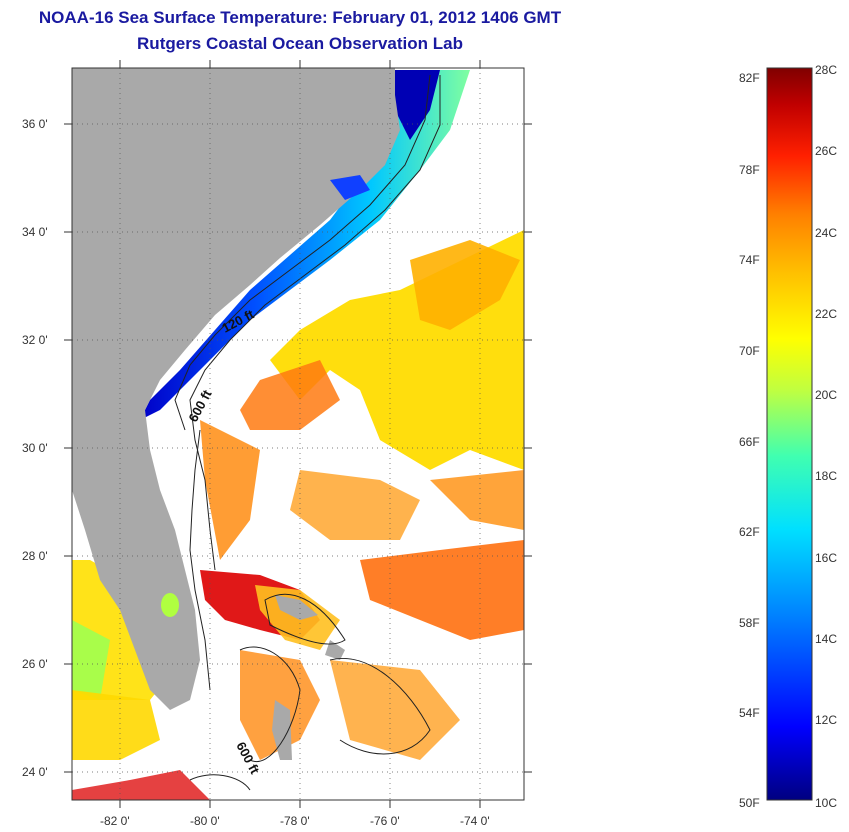 The height and width of the screenshot is (832, 849). I want to click on colorbar-label-78f: 78F, so click(749, 170).